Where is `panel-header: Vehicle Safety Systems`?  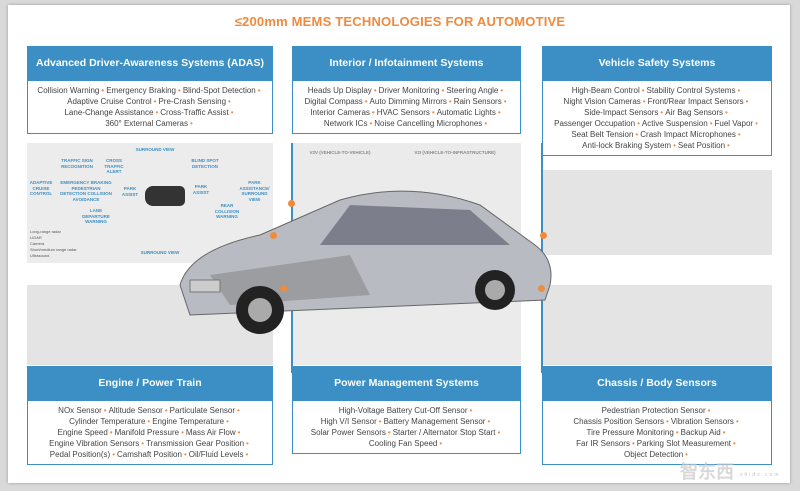 panel-header: Vehicle Safety Systems is located at coordinates (657, 63).